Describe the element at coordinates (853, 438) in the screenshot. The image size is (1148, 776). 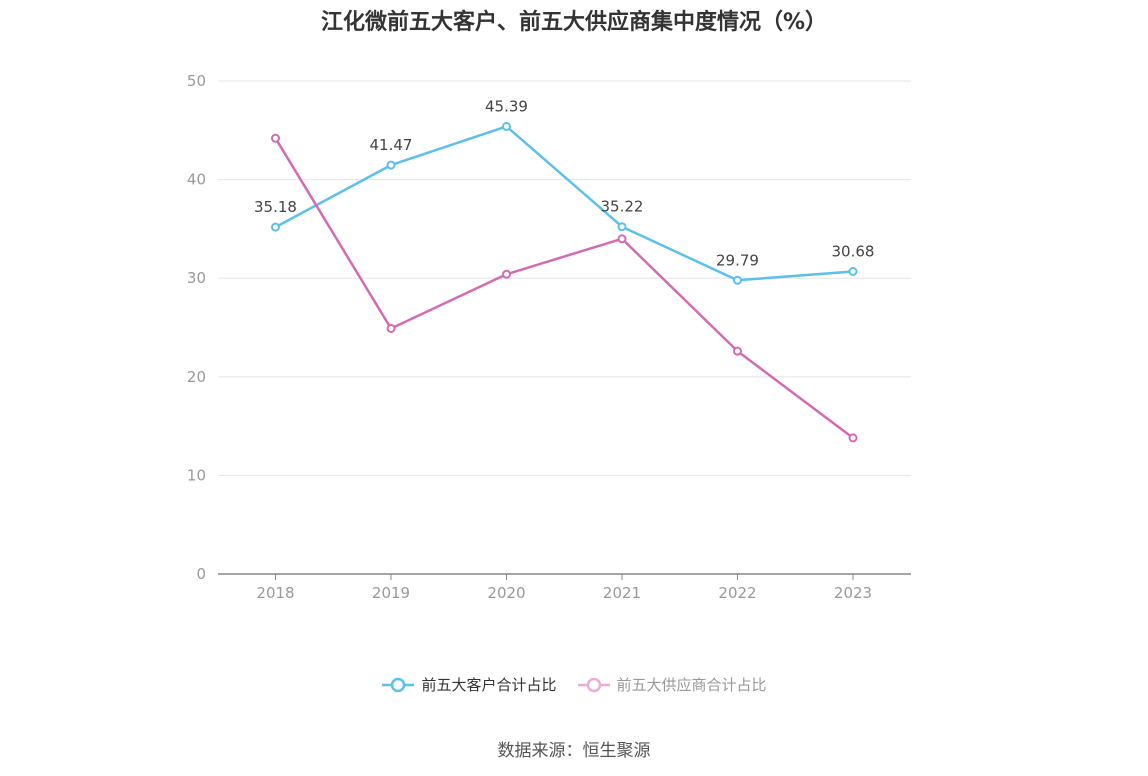
I see `series-2-point-2023` at that location.